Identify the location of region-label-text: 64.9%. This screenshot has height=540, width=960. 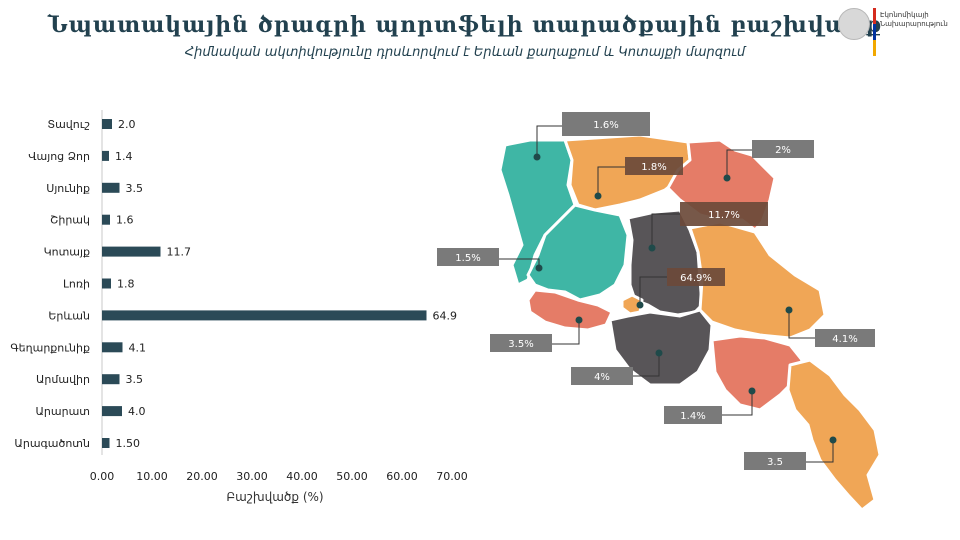
(696, 278).